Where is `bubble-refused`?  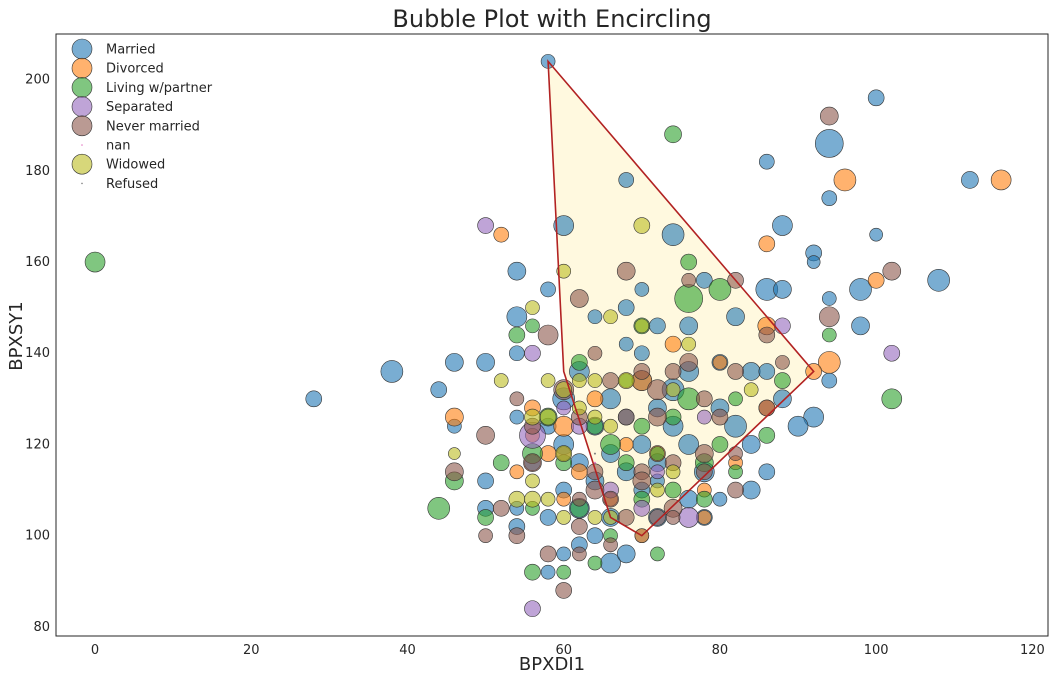 bubble-refused is located at coordinates (594, 453).